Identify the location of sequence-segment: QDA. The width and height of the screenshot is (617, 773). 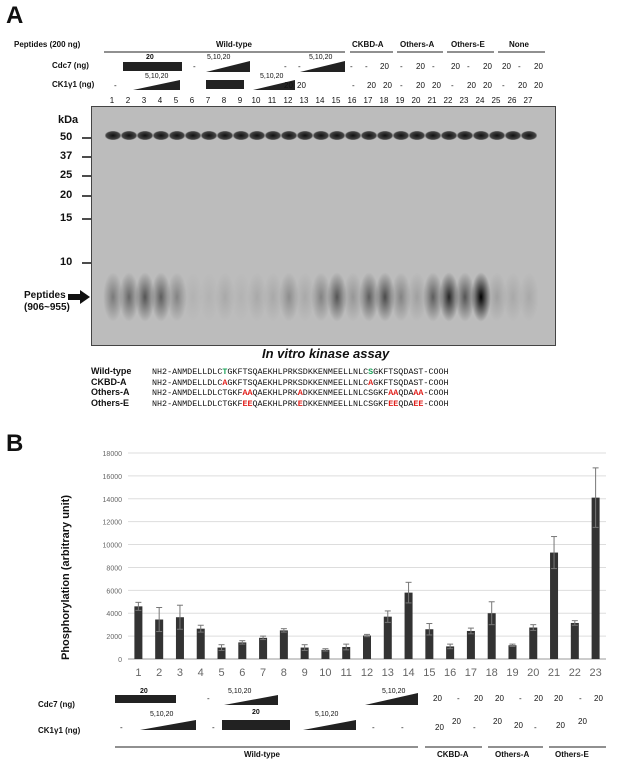
(406, 403).